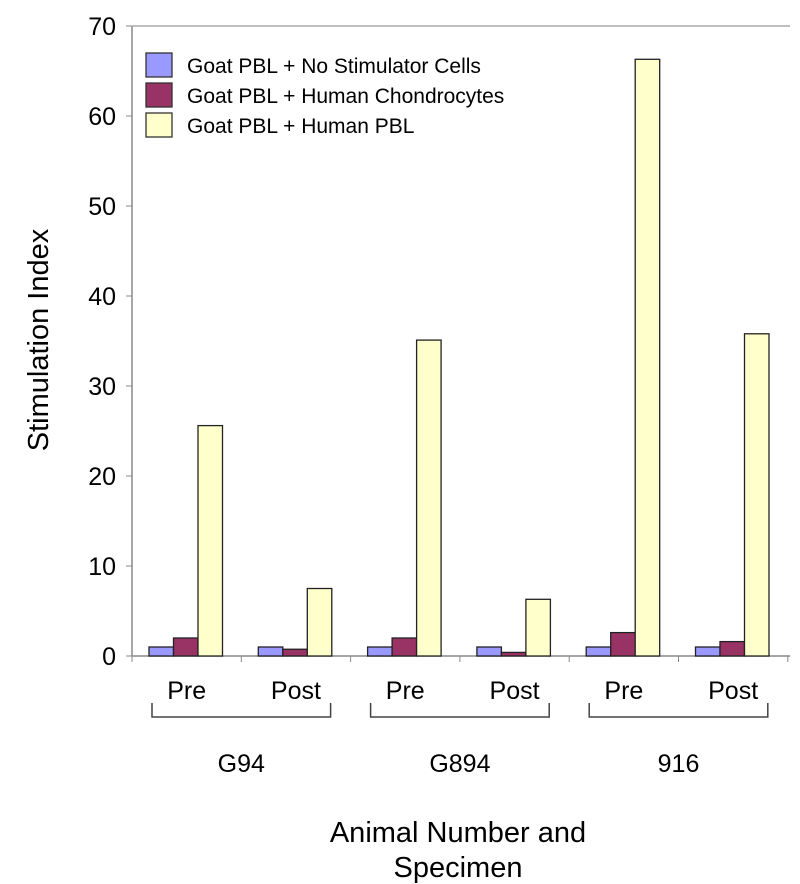 Image resolution: width=800 pixels, height=884 pixels. I want to click on y-tick-label: 0, so click(109, 657).